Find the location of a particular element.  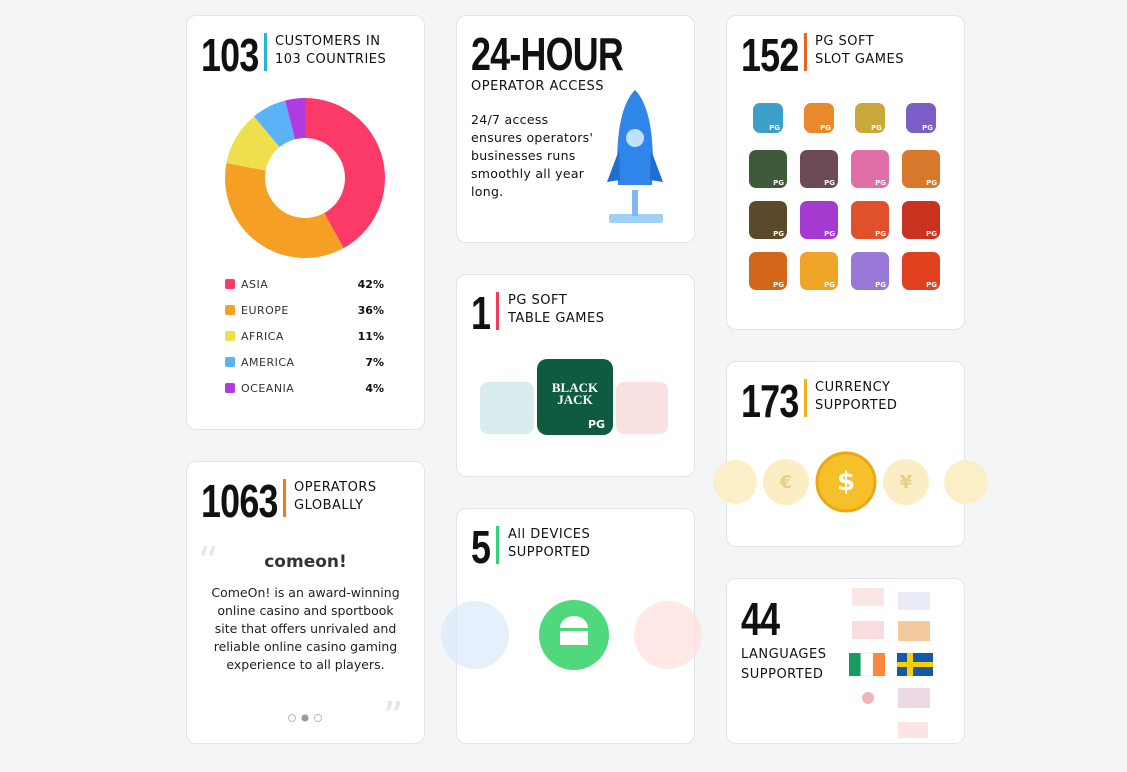

stat-number: 173 is located at coordinates (770, 401).